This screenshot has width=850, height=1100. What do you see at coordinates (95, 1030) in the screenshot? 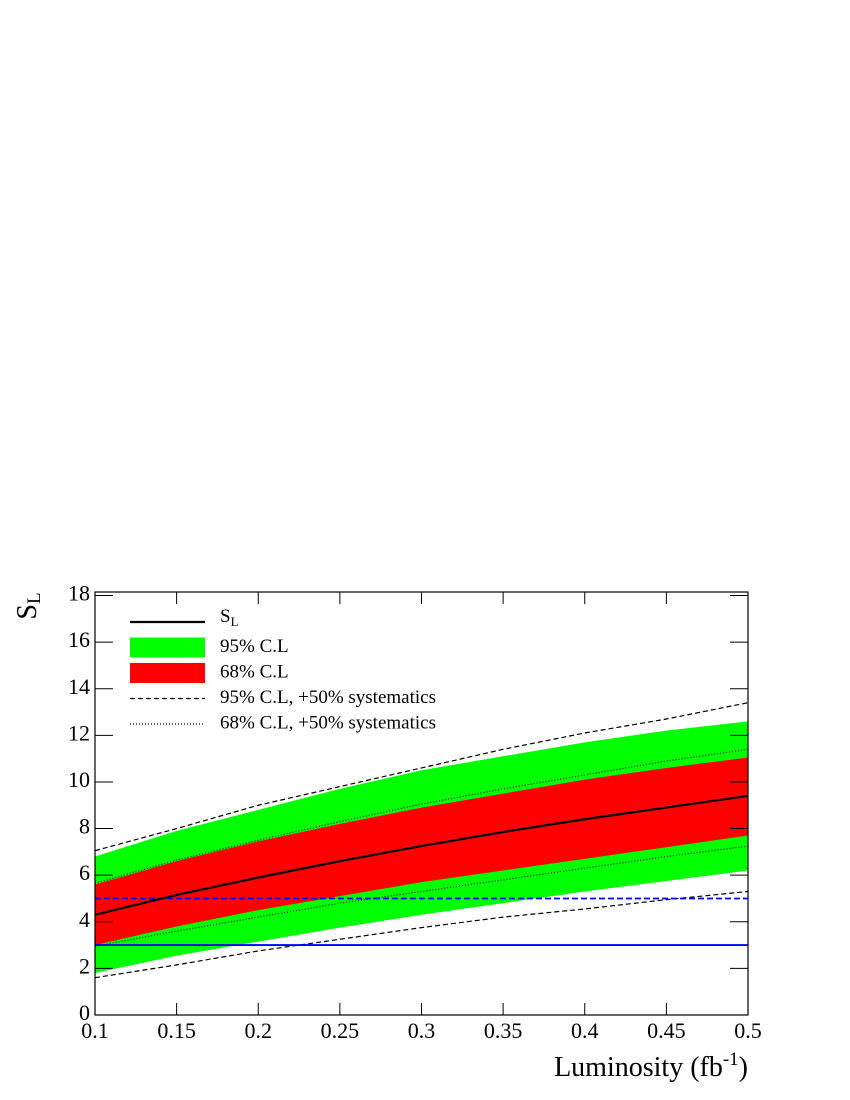
I see `x-tick-label: 0.1` at bounding box center [95, 1030].